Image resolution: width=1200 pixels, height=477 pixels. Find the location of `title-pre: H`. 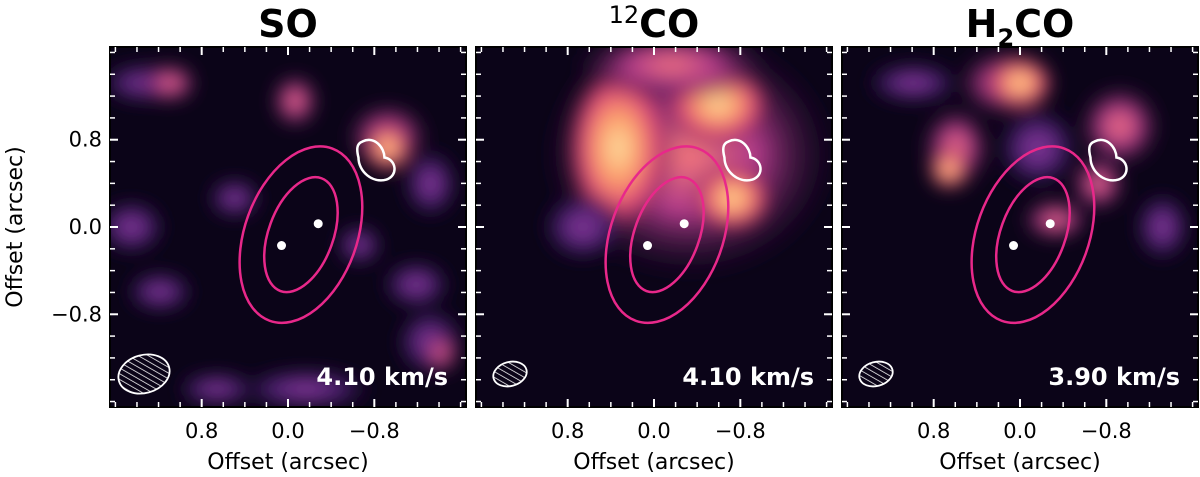

title-pre: H is located at coordinates (982, 24).